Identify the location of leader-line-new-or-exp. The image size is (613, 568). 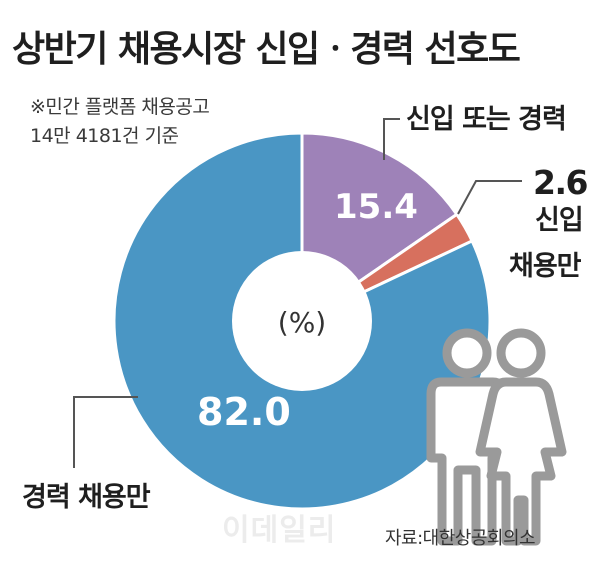
(391, 139).